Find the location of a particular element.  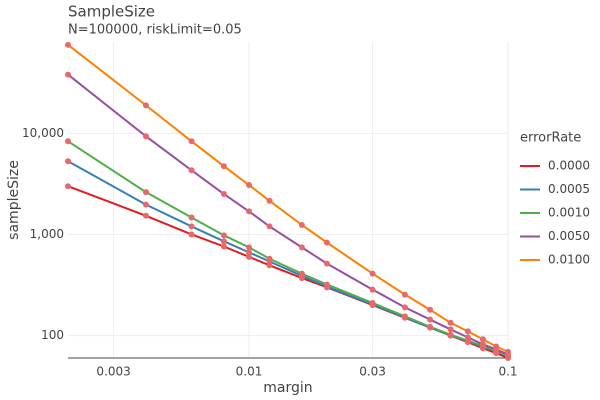

x-axis-label: margin is located at coordinates (287, 388).